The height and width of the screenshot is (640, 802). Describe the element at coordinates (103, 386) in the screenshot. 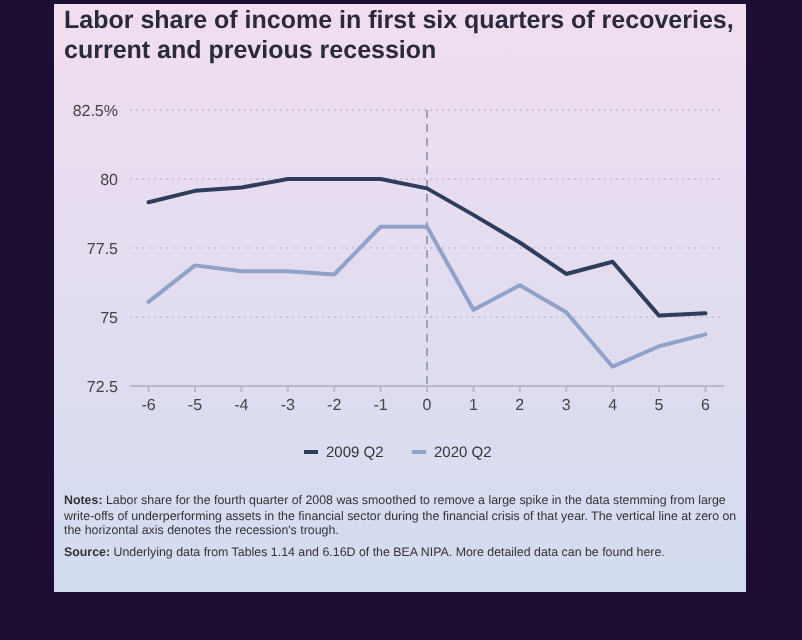

I see `y-tick-label: 72.5` at that location.